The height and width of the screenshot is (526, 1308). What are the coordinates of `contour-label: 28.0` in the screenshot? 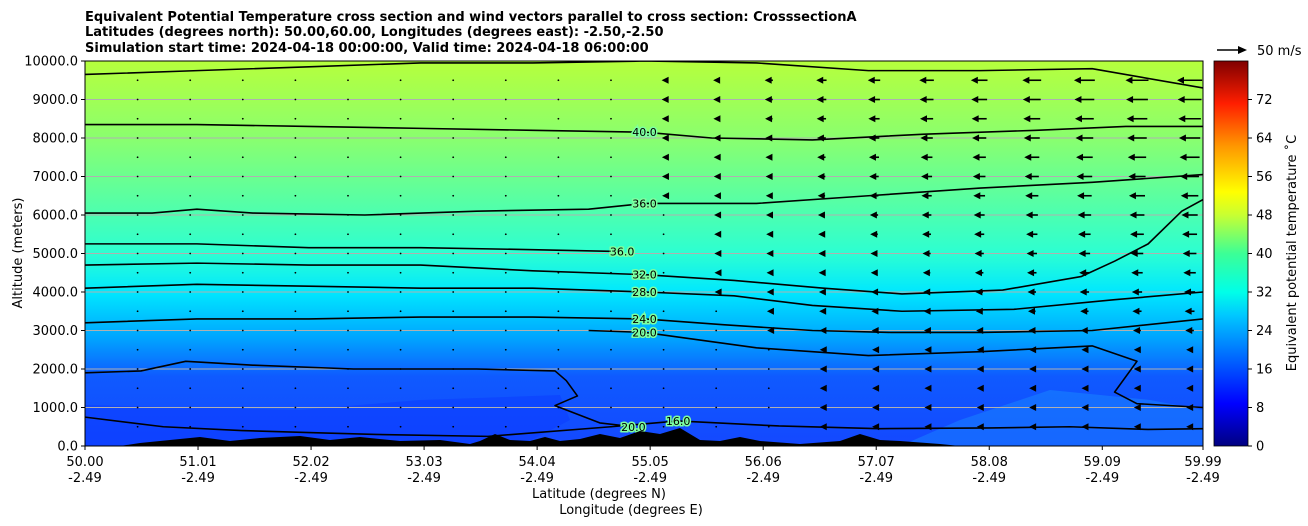 It's located at (644, 292).